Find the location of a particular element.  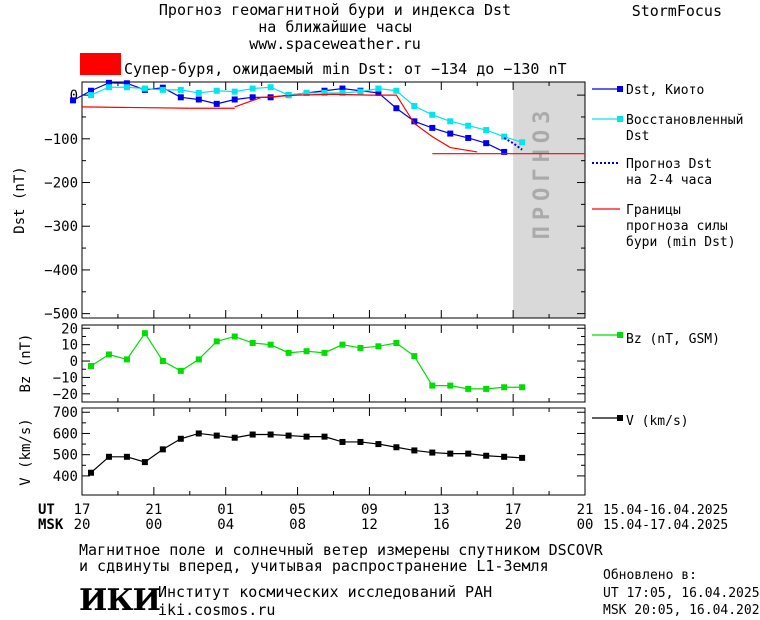

legend-bz: Bz (nT, GSM) is located at coordinates (673, 339).